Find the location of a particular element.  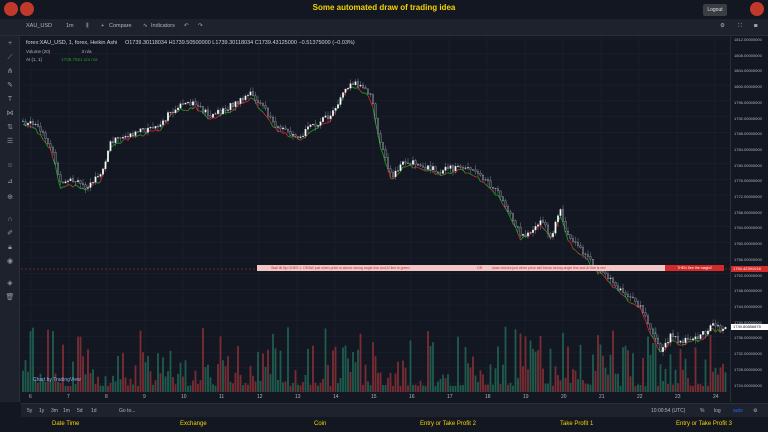

measure-icon: ⊿ is located at coordinates (10, 181).